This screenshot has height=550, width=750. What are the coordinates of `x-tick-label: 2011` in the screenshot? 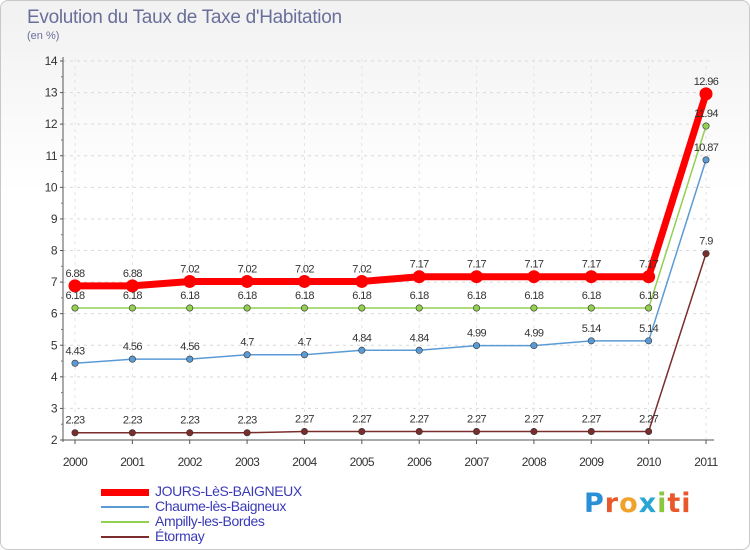 It's located at (706, 462).